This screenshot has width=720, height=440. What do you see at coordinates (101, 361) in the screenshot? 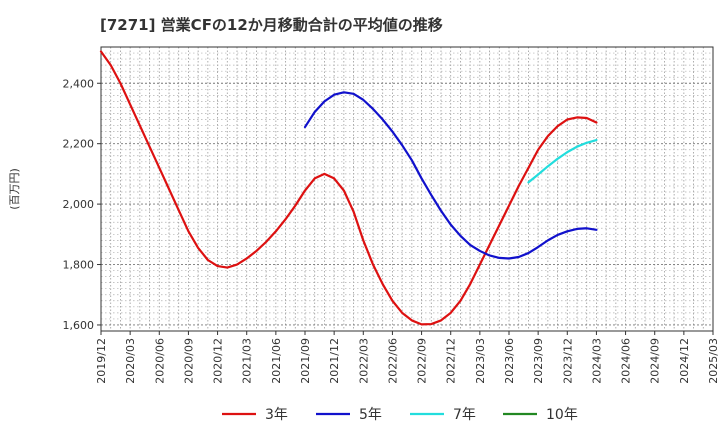
I see `x-tick-label: 2019/12` at bounding box center [101, 361].